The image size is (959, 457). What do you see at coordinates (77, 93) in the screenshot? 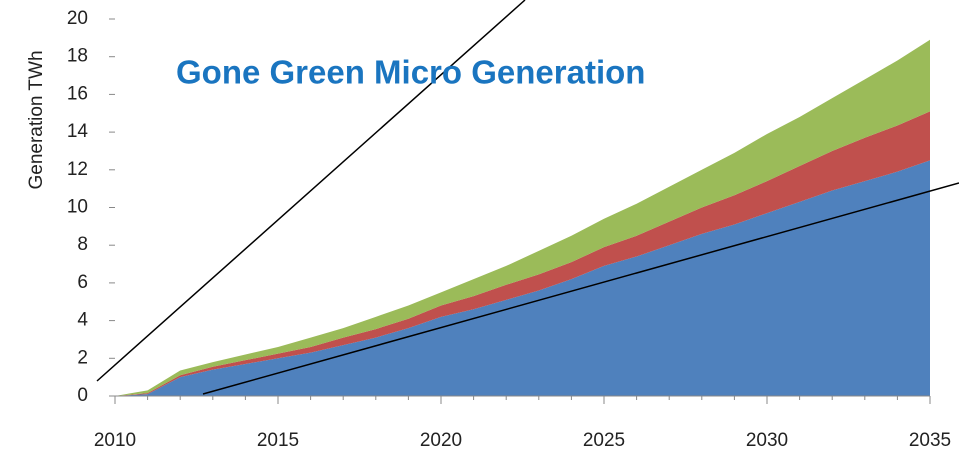
I see `y-tick-label: 16` at bounding box center [77, 93].